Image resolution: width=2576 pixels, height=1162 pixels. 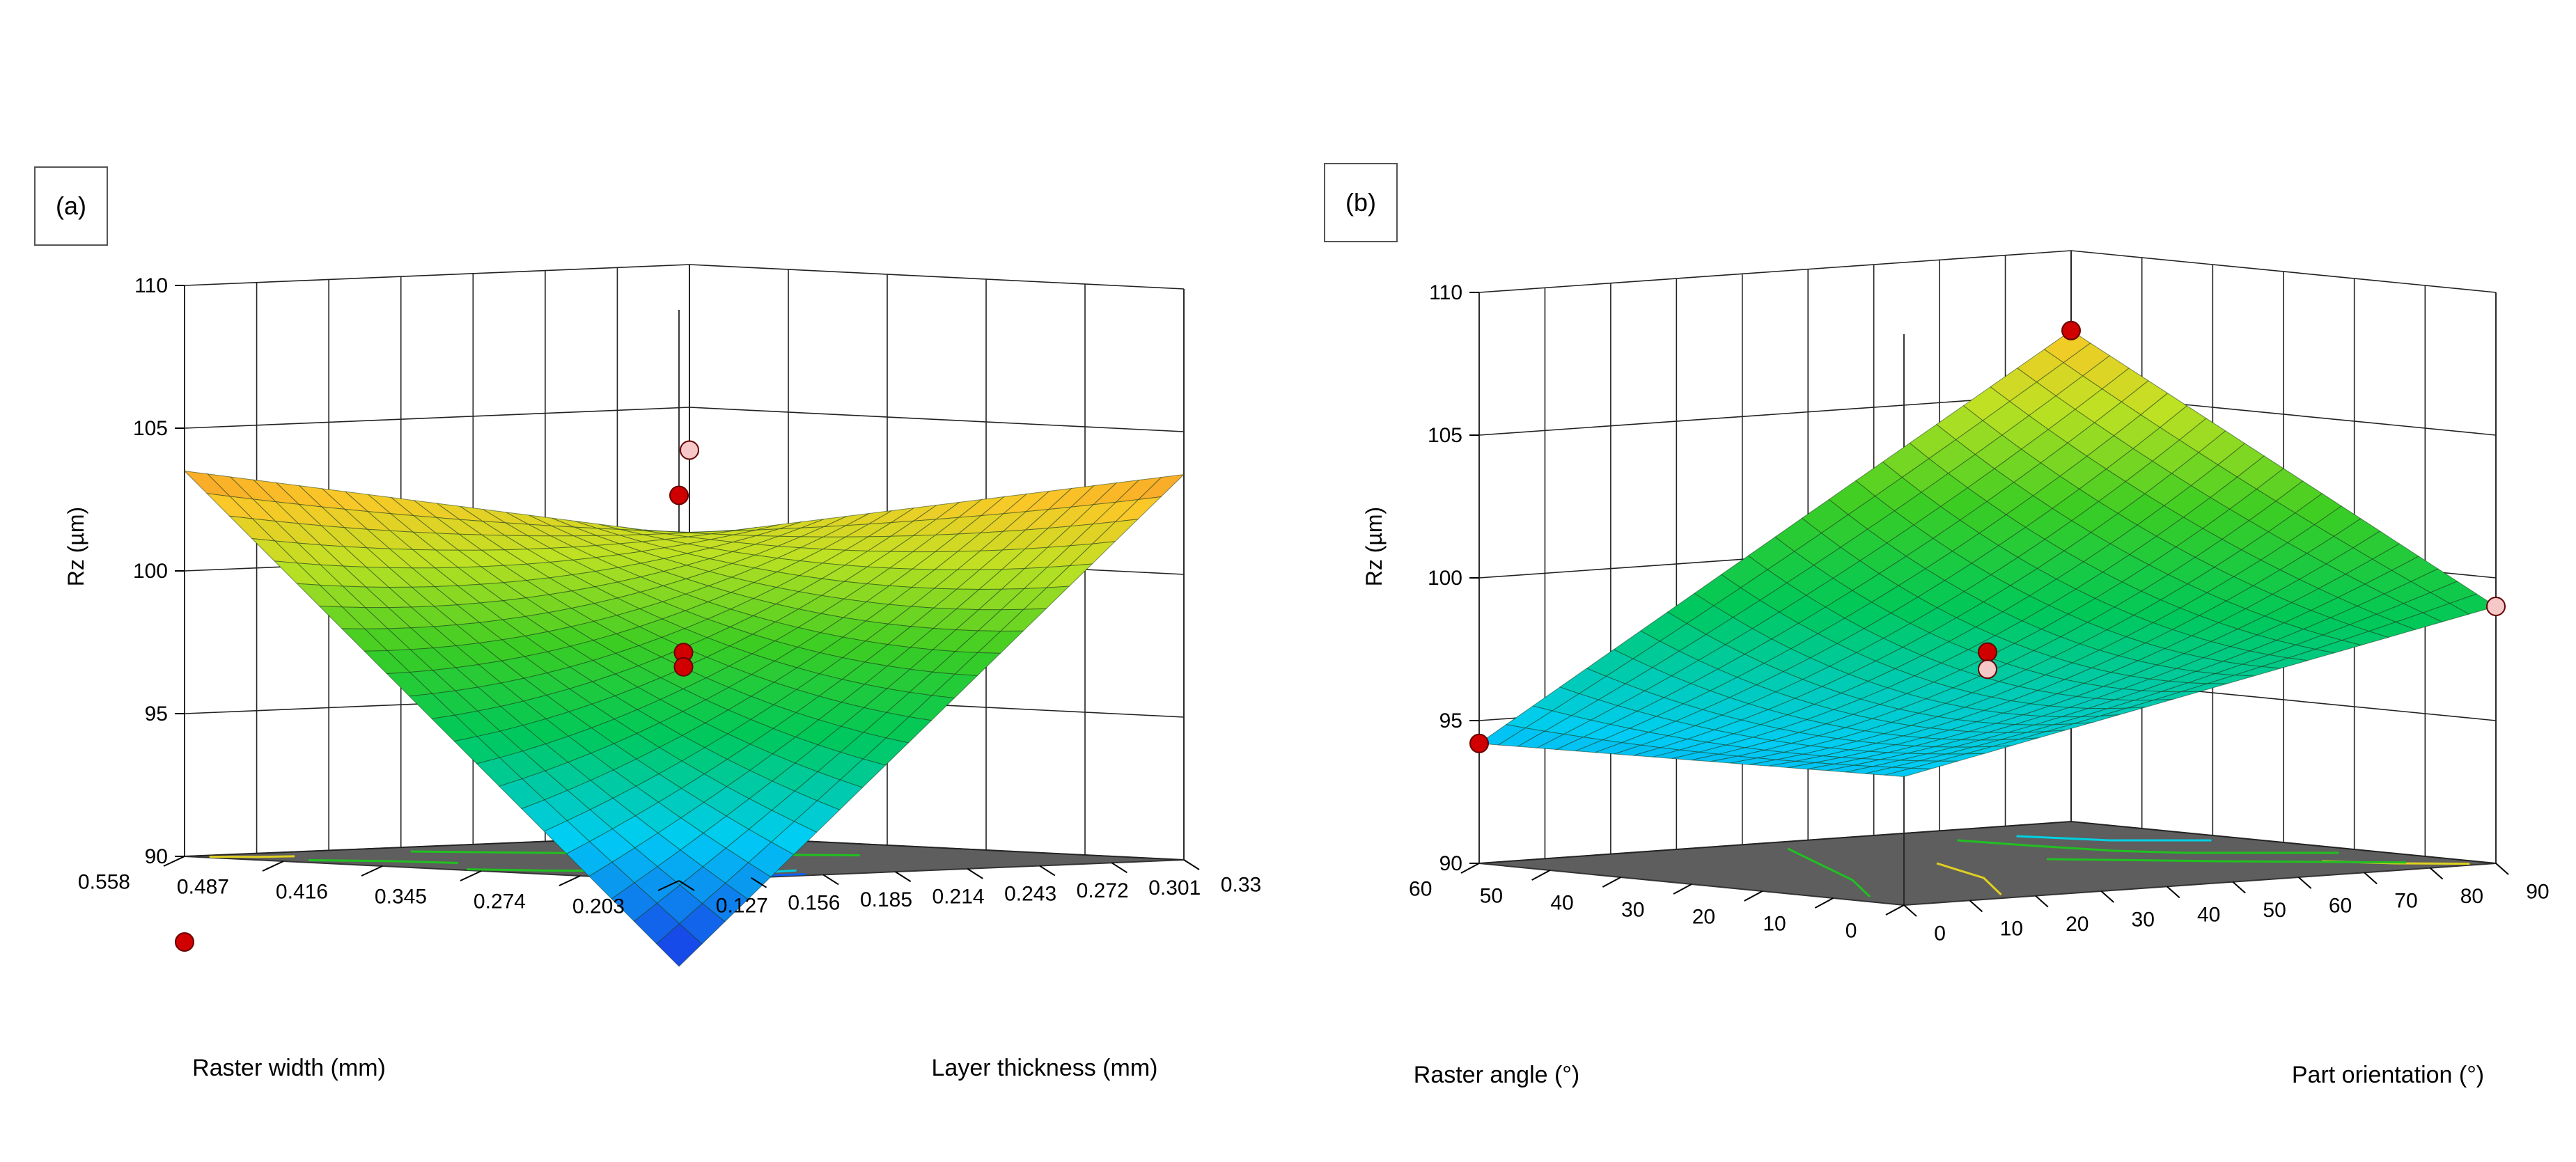 What do you see at coordinates (2405, 901) in the screenshot?
I see `y-tick-label: 70` at bounding box center [2405, 901].